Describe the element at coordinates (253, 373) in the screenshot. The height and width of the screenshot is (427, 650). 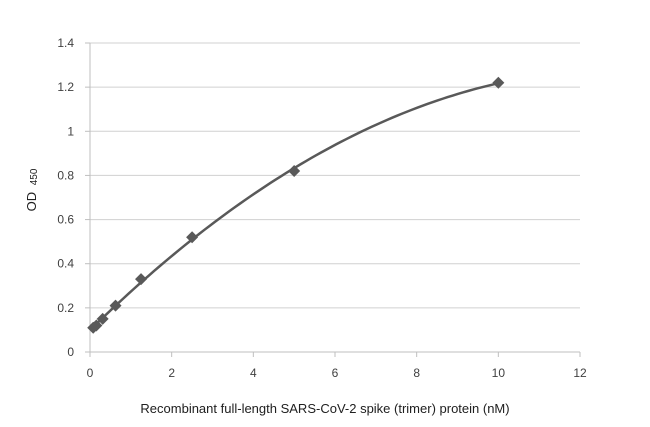
I see `x-tick-label: 4` at that location.